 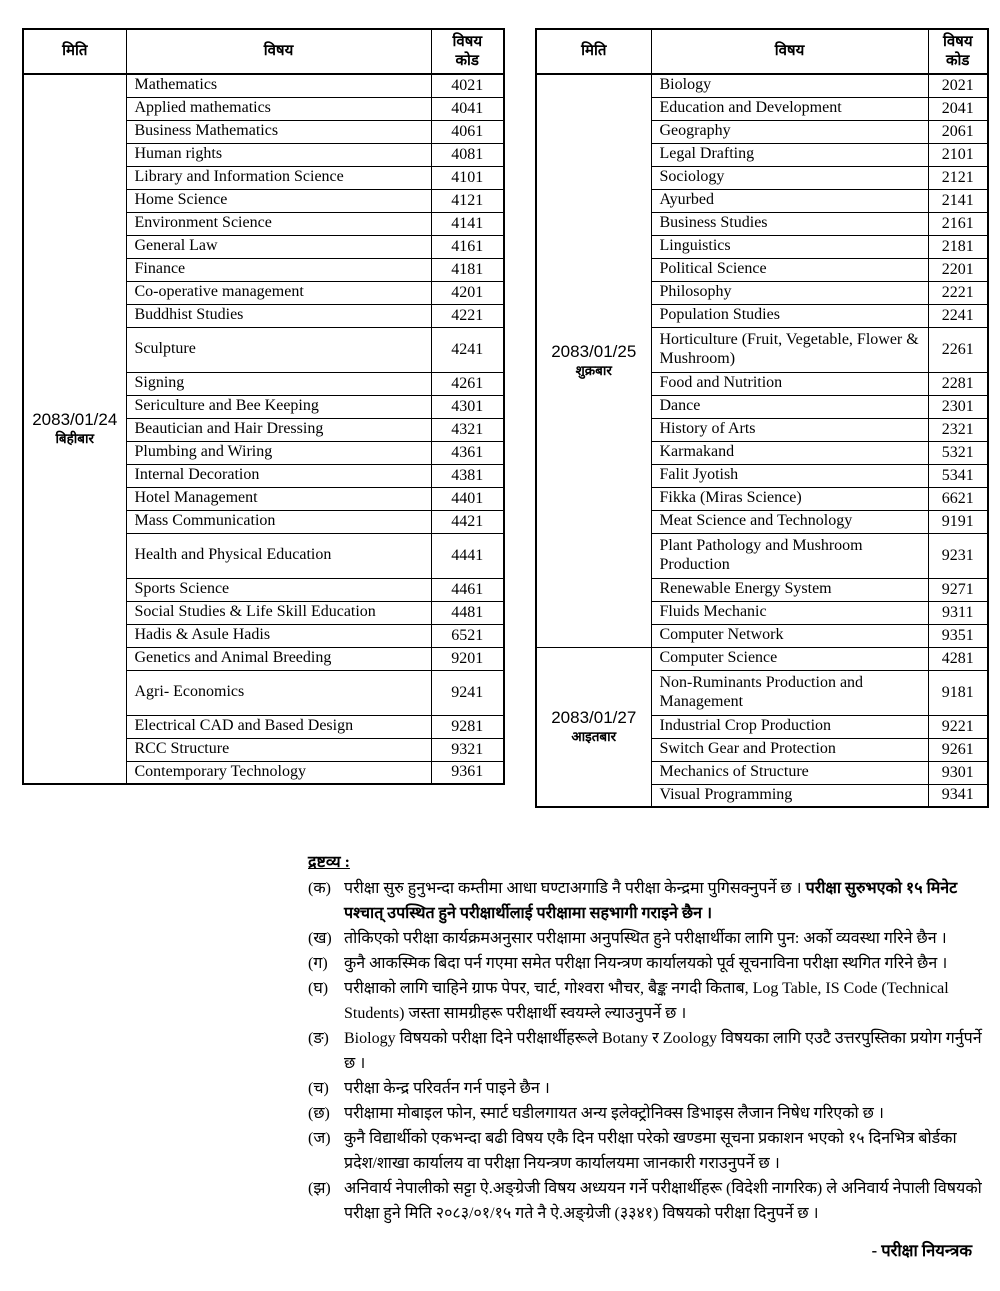 I want to click on subject-cell: Linguistics, so click(x=789, y=246).